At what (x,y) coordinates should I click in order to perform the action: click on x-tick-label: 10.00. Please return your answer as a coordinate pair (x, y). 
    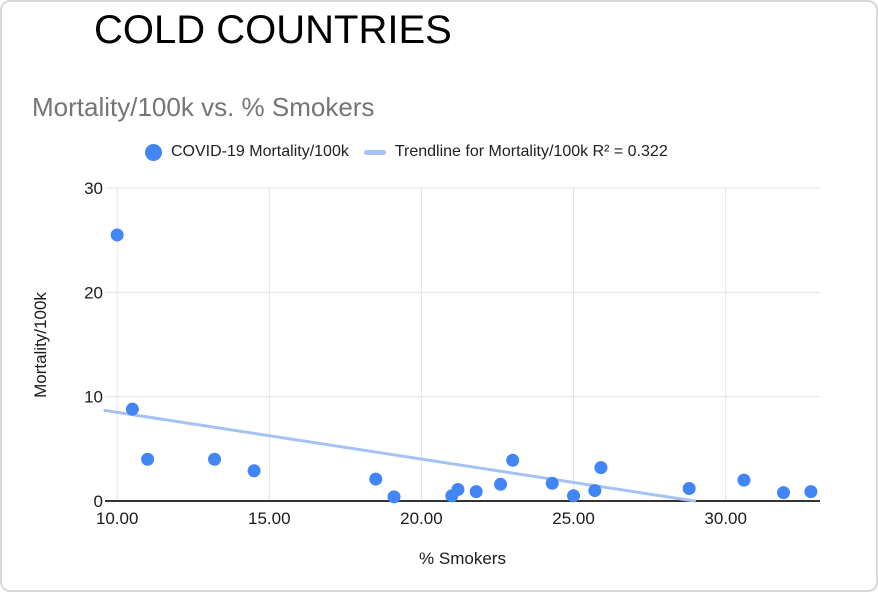
    Looking at the image, I should click on (117, 518).